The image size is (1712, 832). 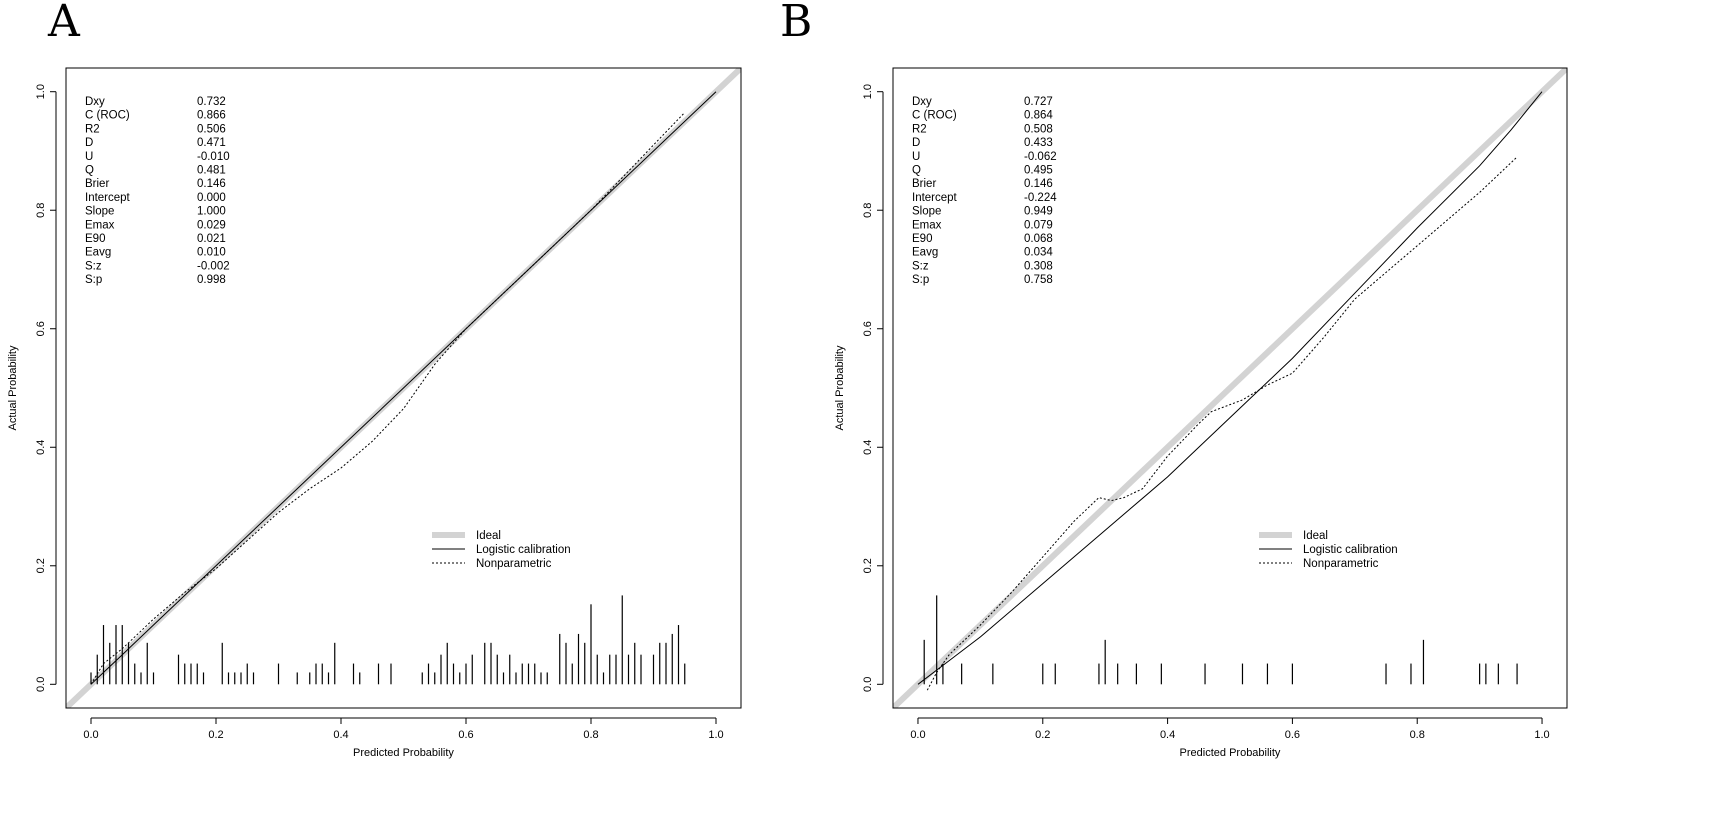 What do you see at coordinates (1038, 116) in the screenshot?
I see `stat-value: 0.864` at bounding box center [1038, 116].